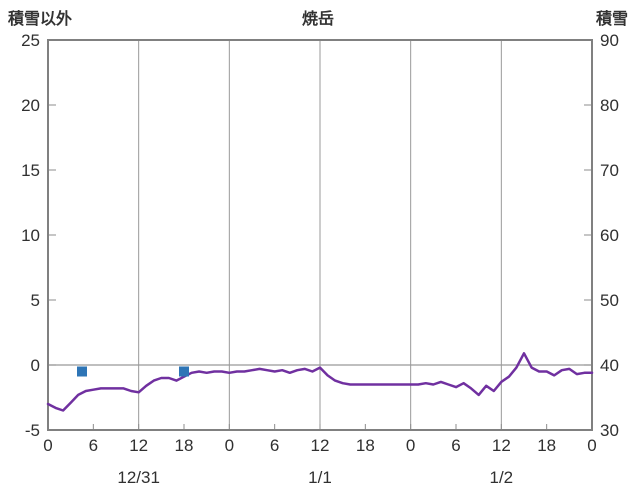 The height and width of the screenshot is (501, 636). What do you see at coordinates (609, 365) in the screenshot?
I see `right-tick-label: 40` at bounding box center [609, 365].